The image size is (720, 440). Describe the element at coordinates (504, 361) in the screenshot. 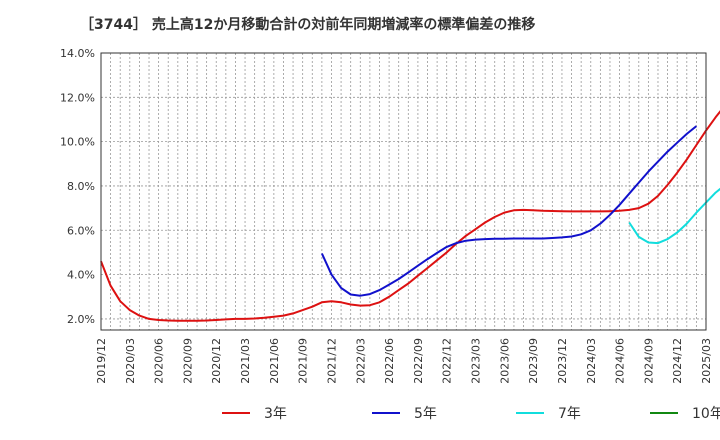

I see `x-tick-label: 2023/06` at that location.